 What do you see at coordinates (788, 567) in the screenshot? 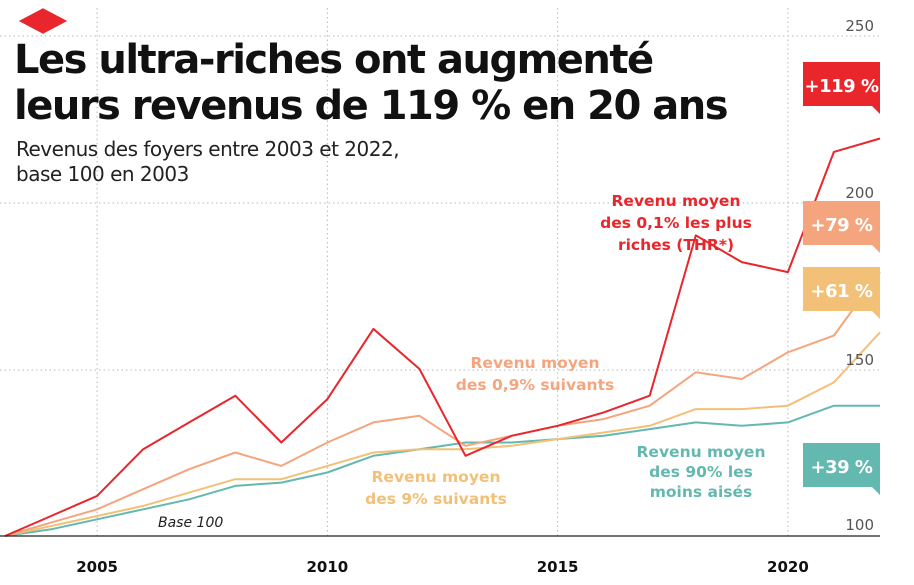
I see `x-tick-label-2020: 2020` at bounding box center [788, 567].